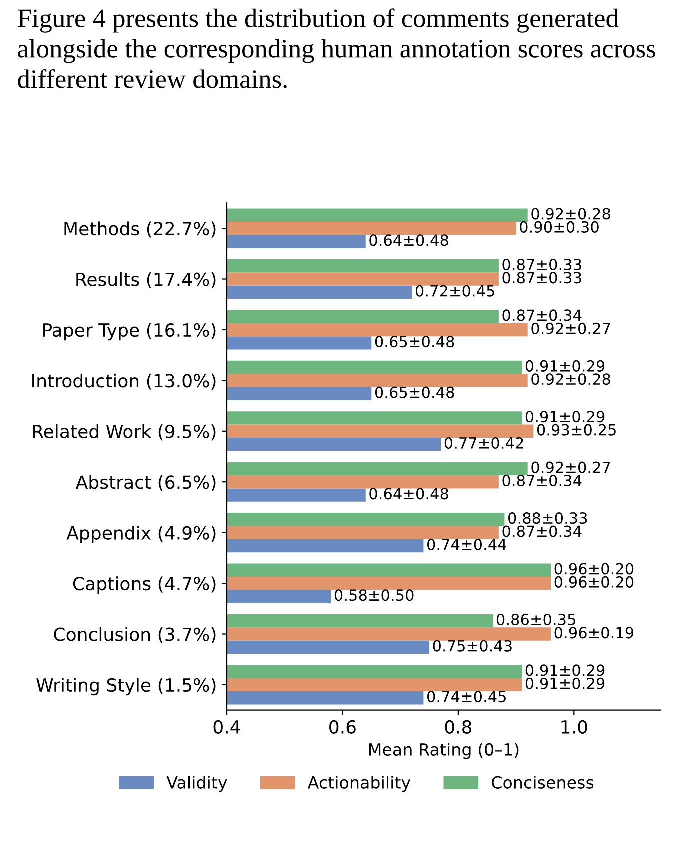  What do you see at coordinates (472, 646) in the screenshot?
I see `data-label: 0.75±0.43` at bounding box center [472, 646].